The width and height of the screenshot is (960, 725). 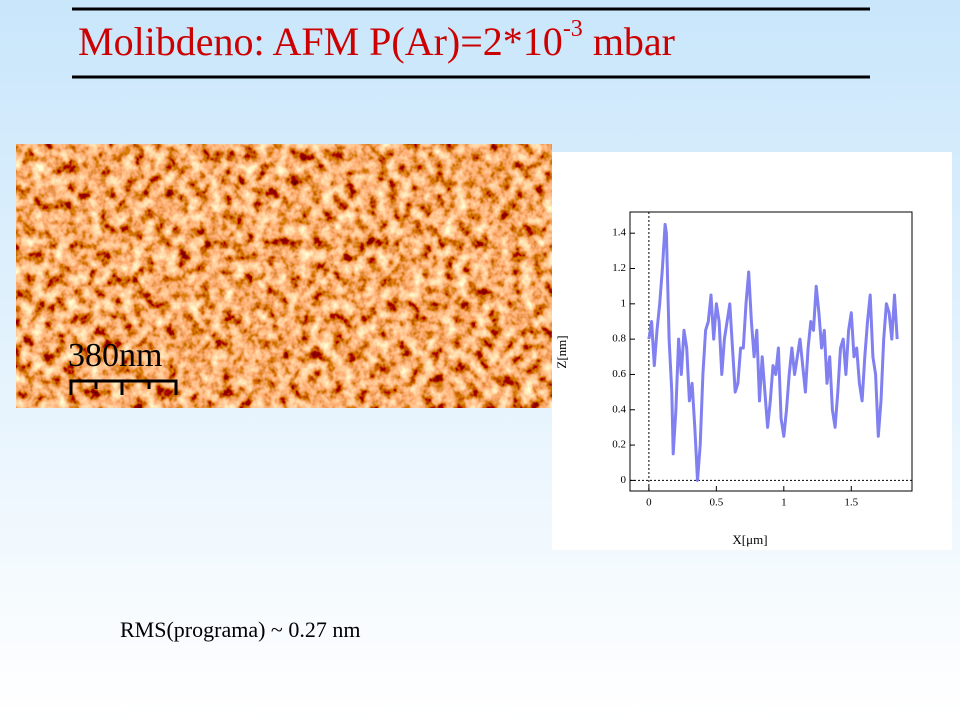 I want to click on scale-bar, so click(x=123, y=387).